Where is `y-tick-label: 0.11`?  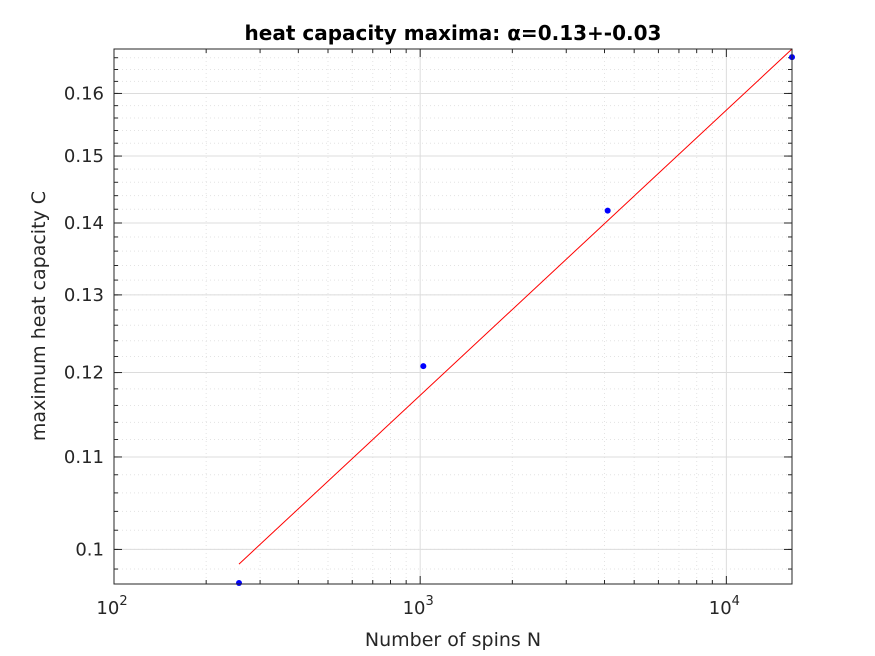 y-tick-label: 0.11 is located at coordinates (84, 457).